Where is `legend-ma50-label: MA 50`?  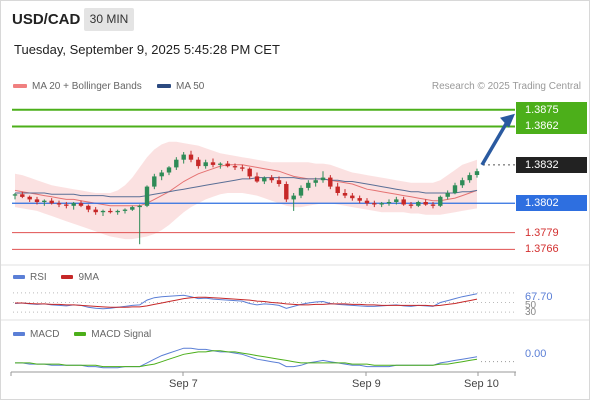
legend-ma50-label: MA 50 is located at coordinates (190, 86).